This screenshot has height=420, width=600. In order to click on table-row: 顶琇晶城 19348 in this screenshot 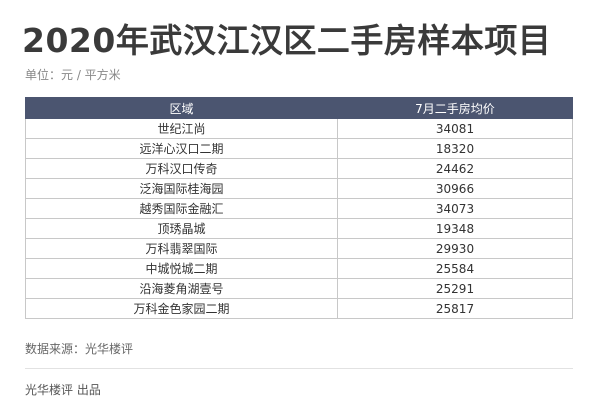, I will do `click(299, 228)`.